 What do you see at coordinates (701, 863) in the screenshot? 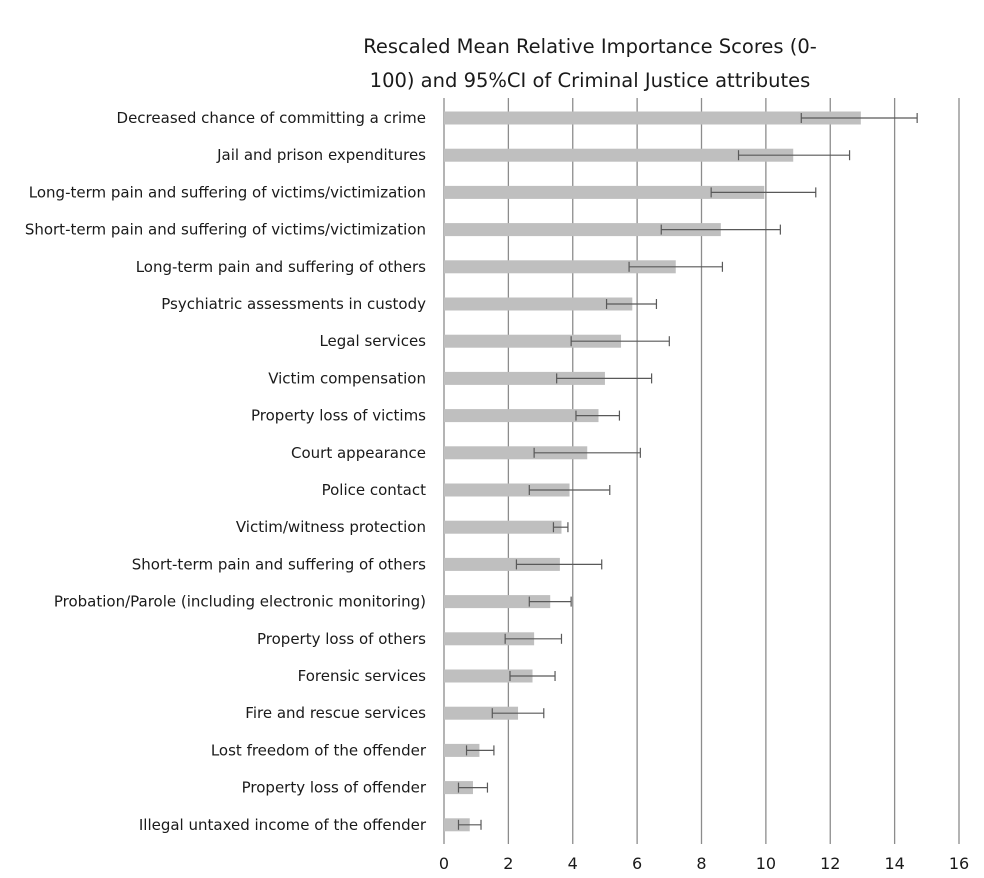
I see `x-tick-label: 8` at bounding box center [701, 863].